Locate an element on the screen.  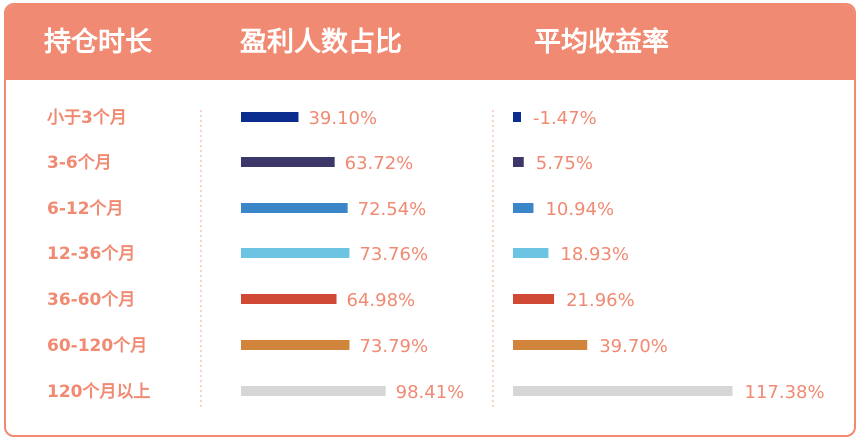
category-label: 60-120个月 is located at coordinates (97, 345).